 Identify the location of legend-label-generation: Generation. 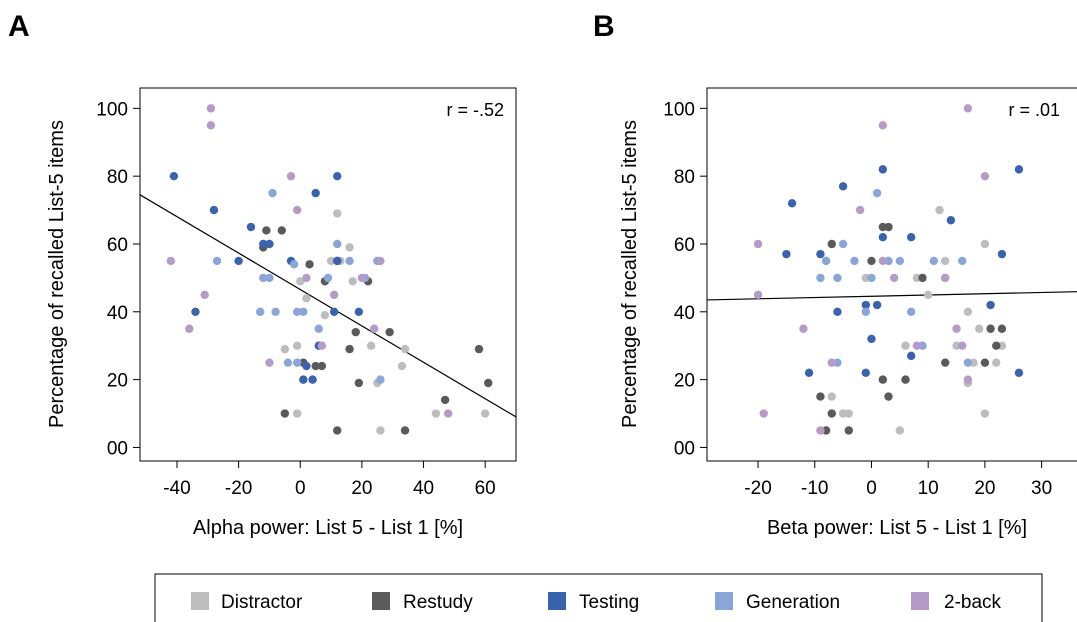
(793, 602).